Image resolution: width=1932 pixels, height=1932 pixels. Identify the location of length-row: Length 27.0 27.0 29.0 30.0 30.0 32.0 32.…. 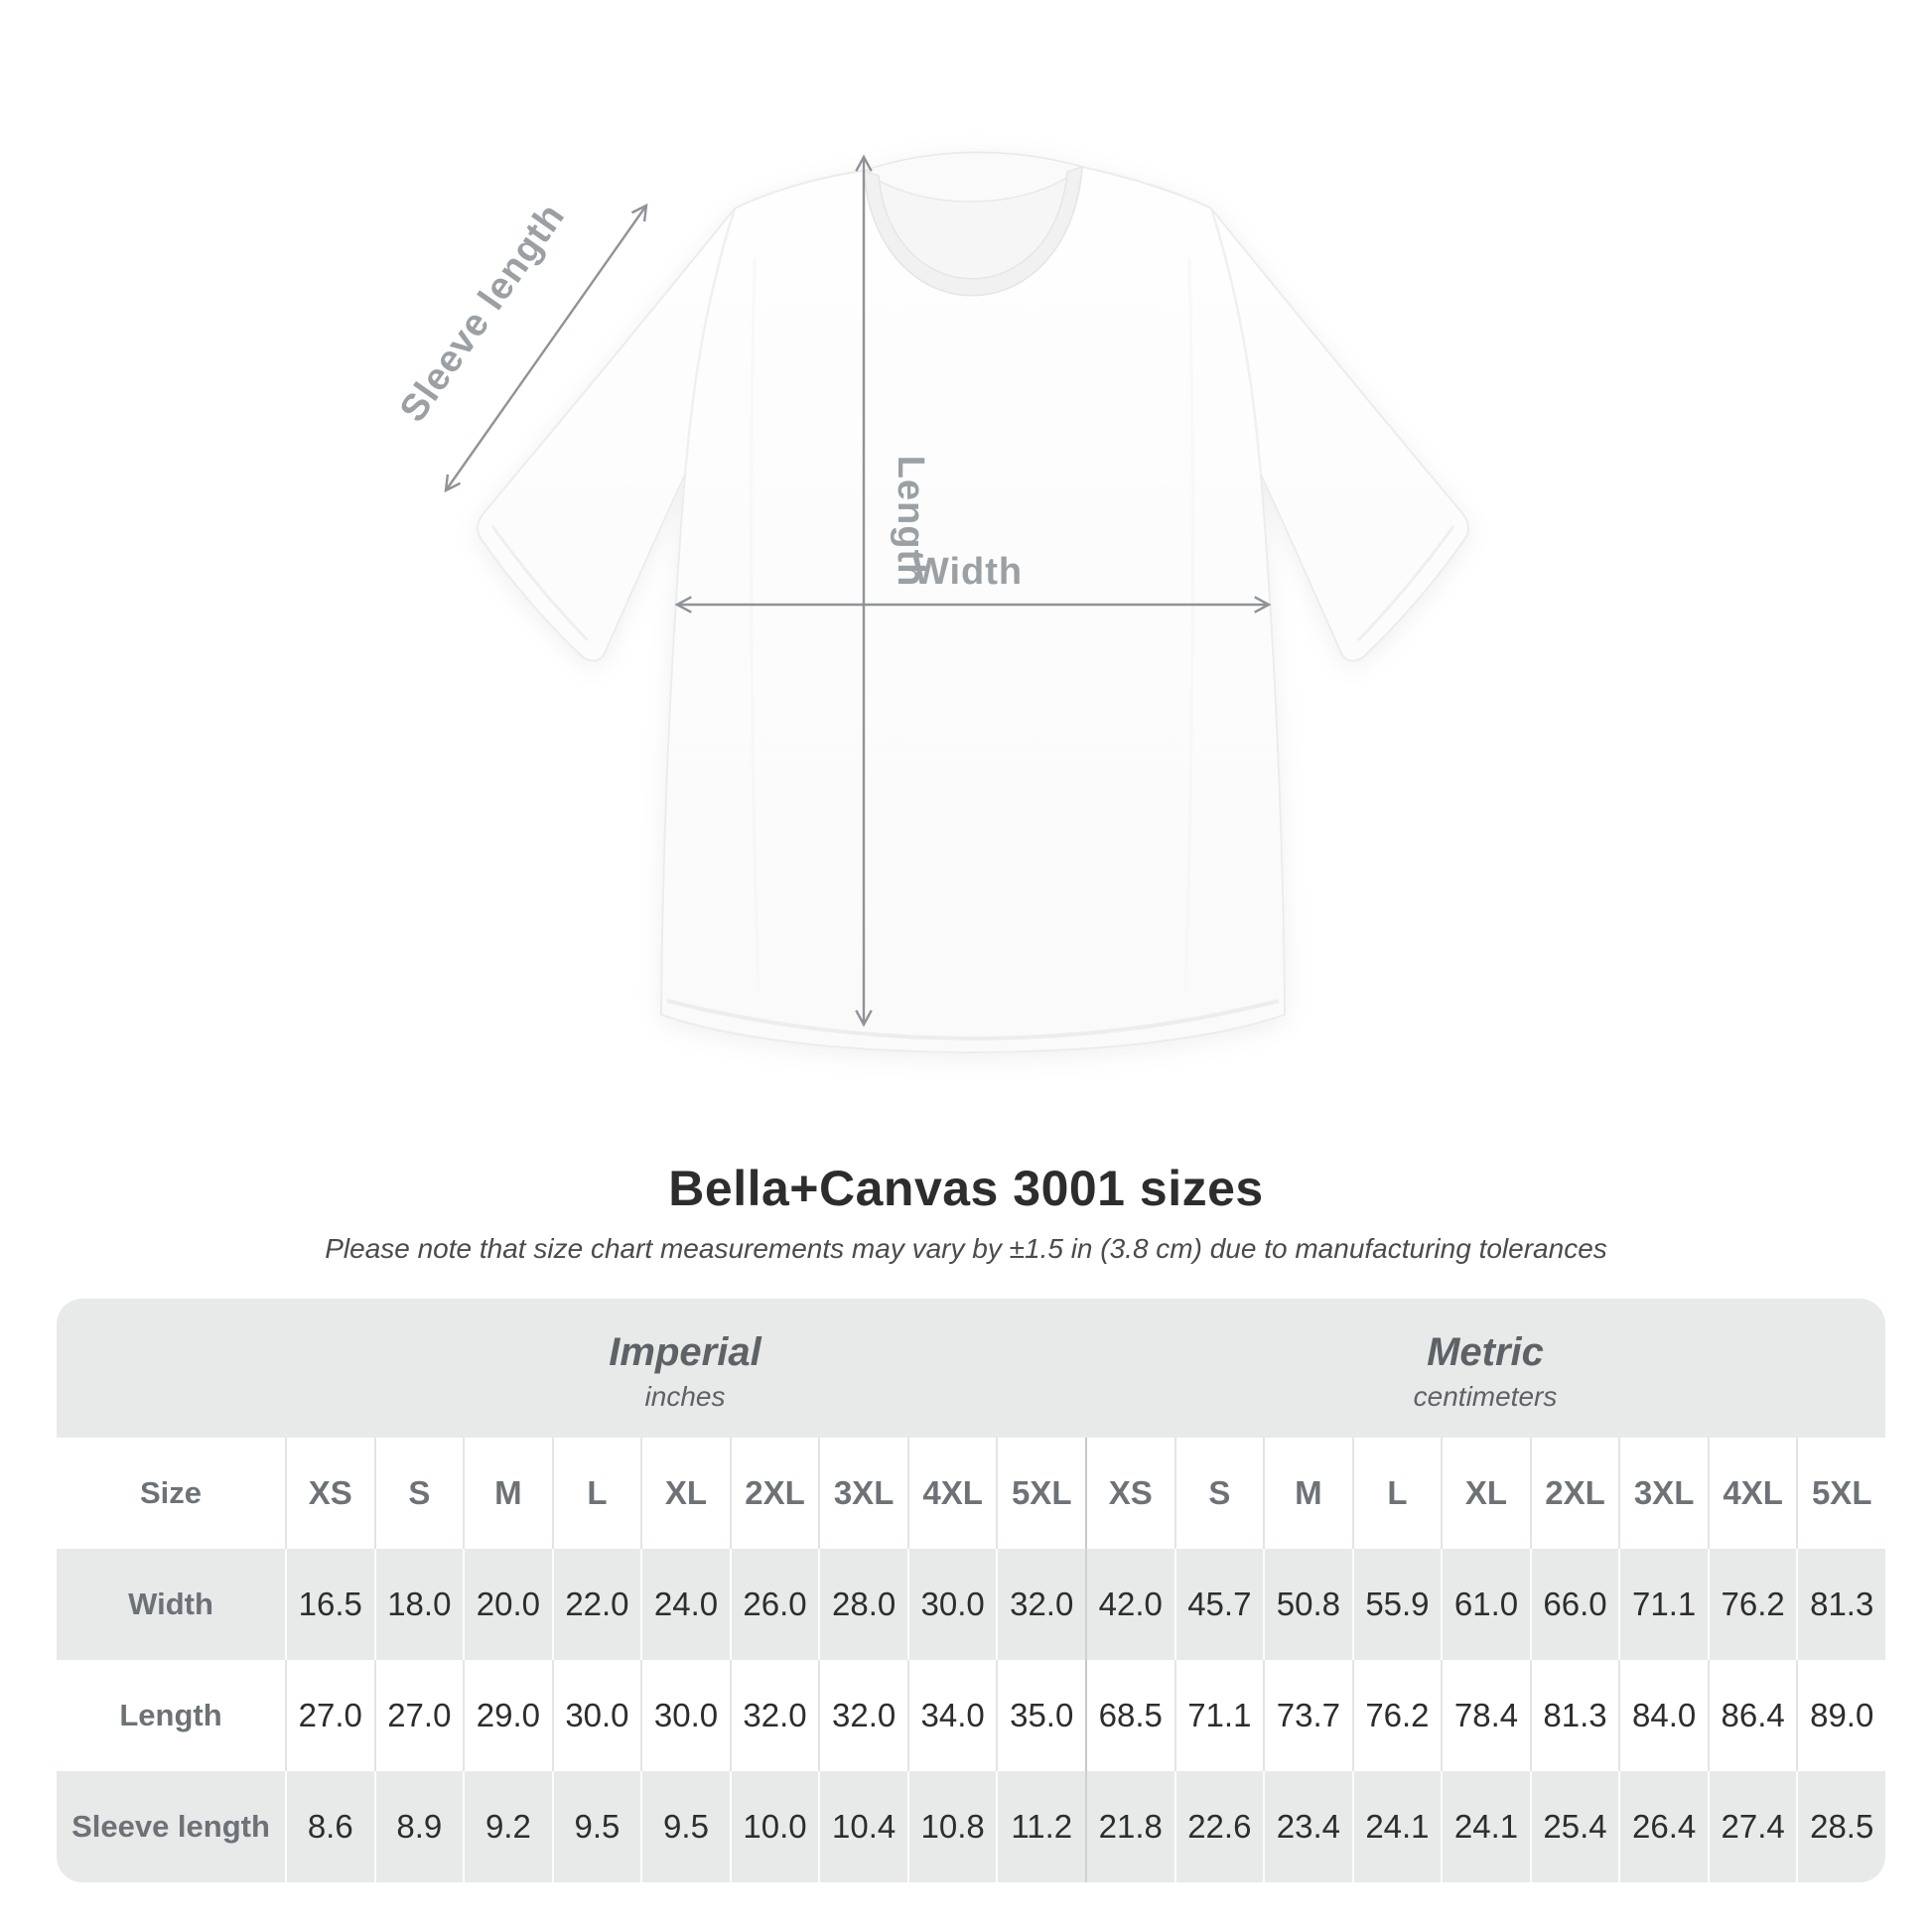
(971, 1716).